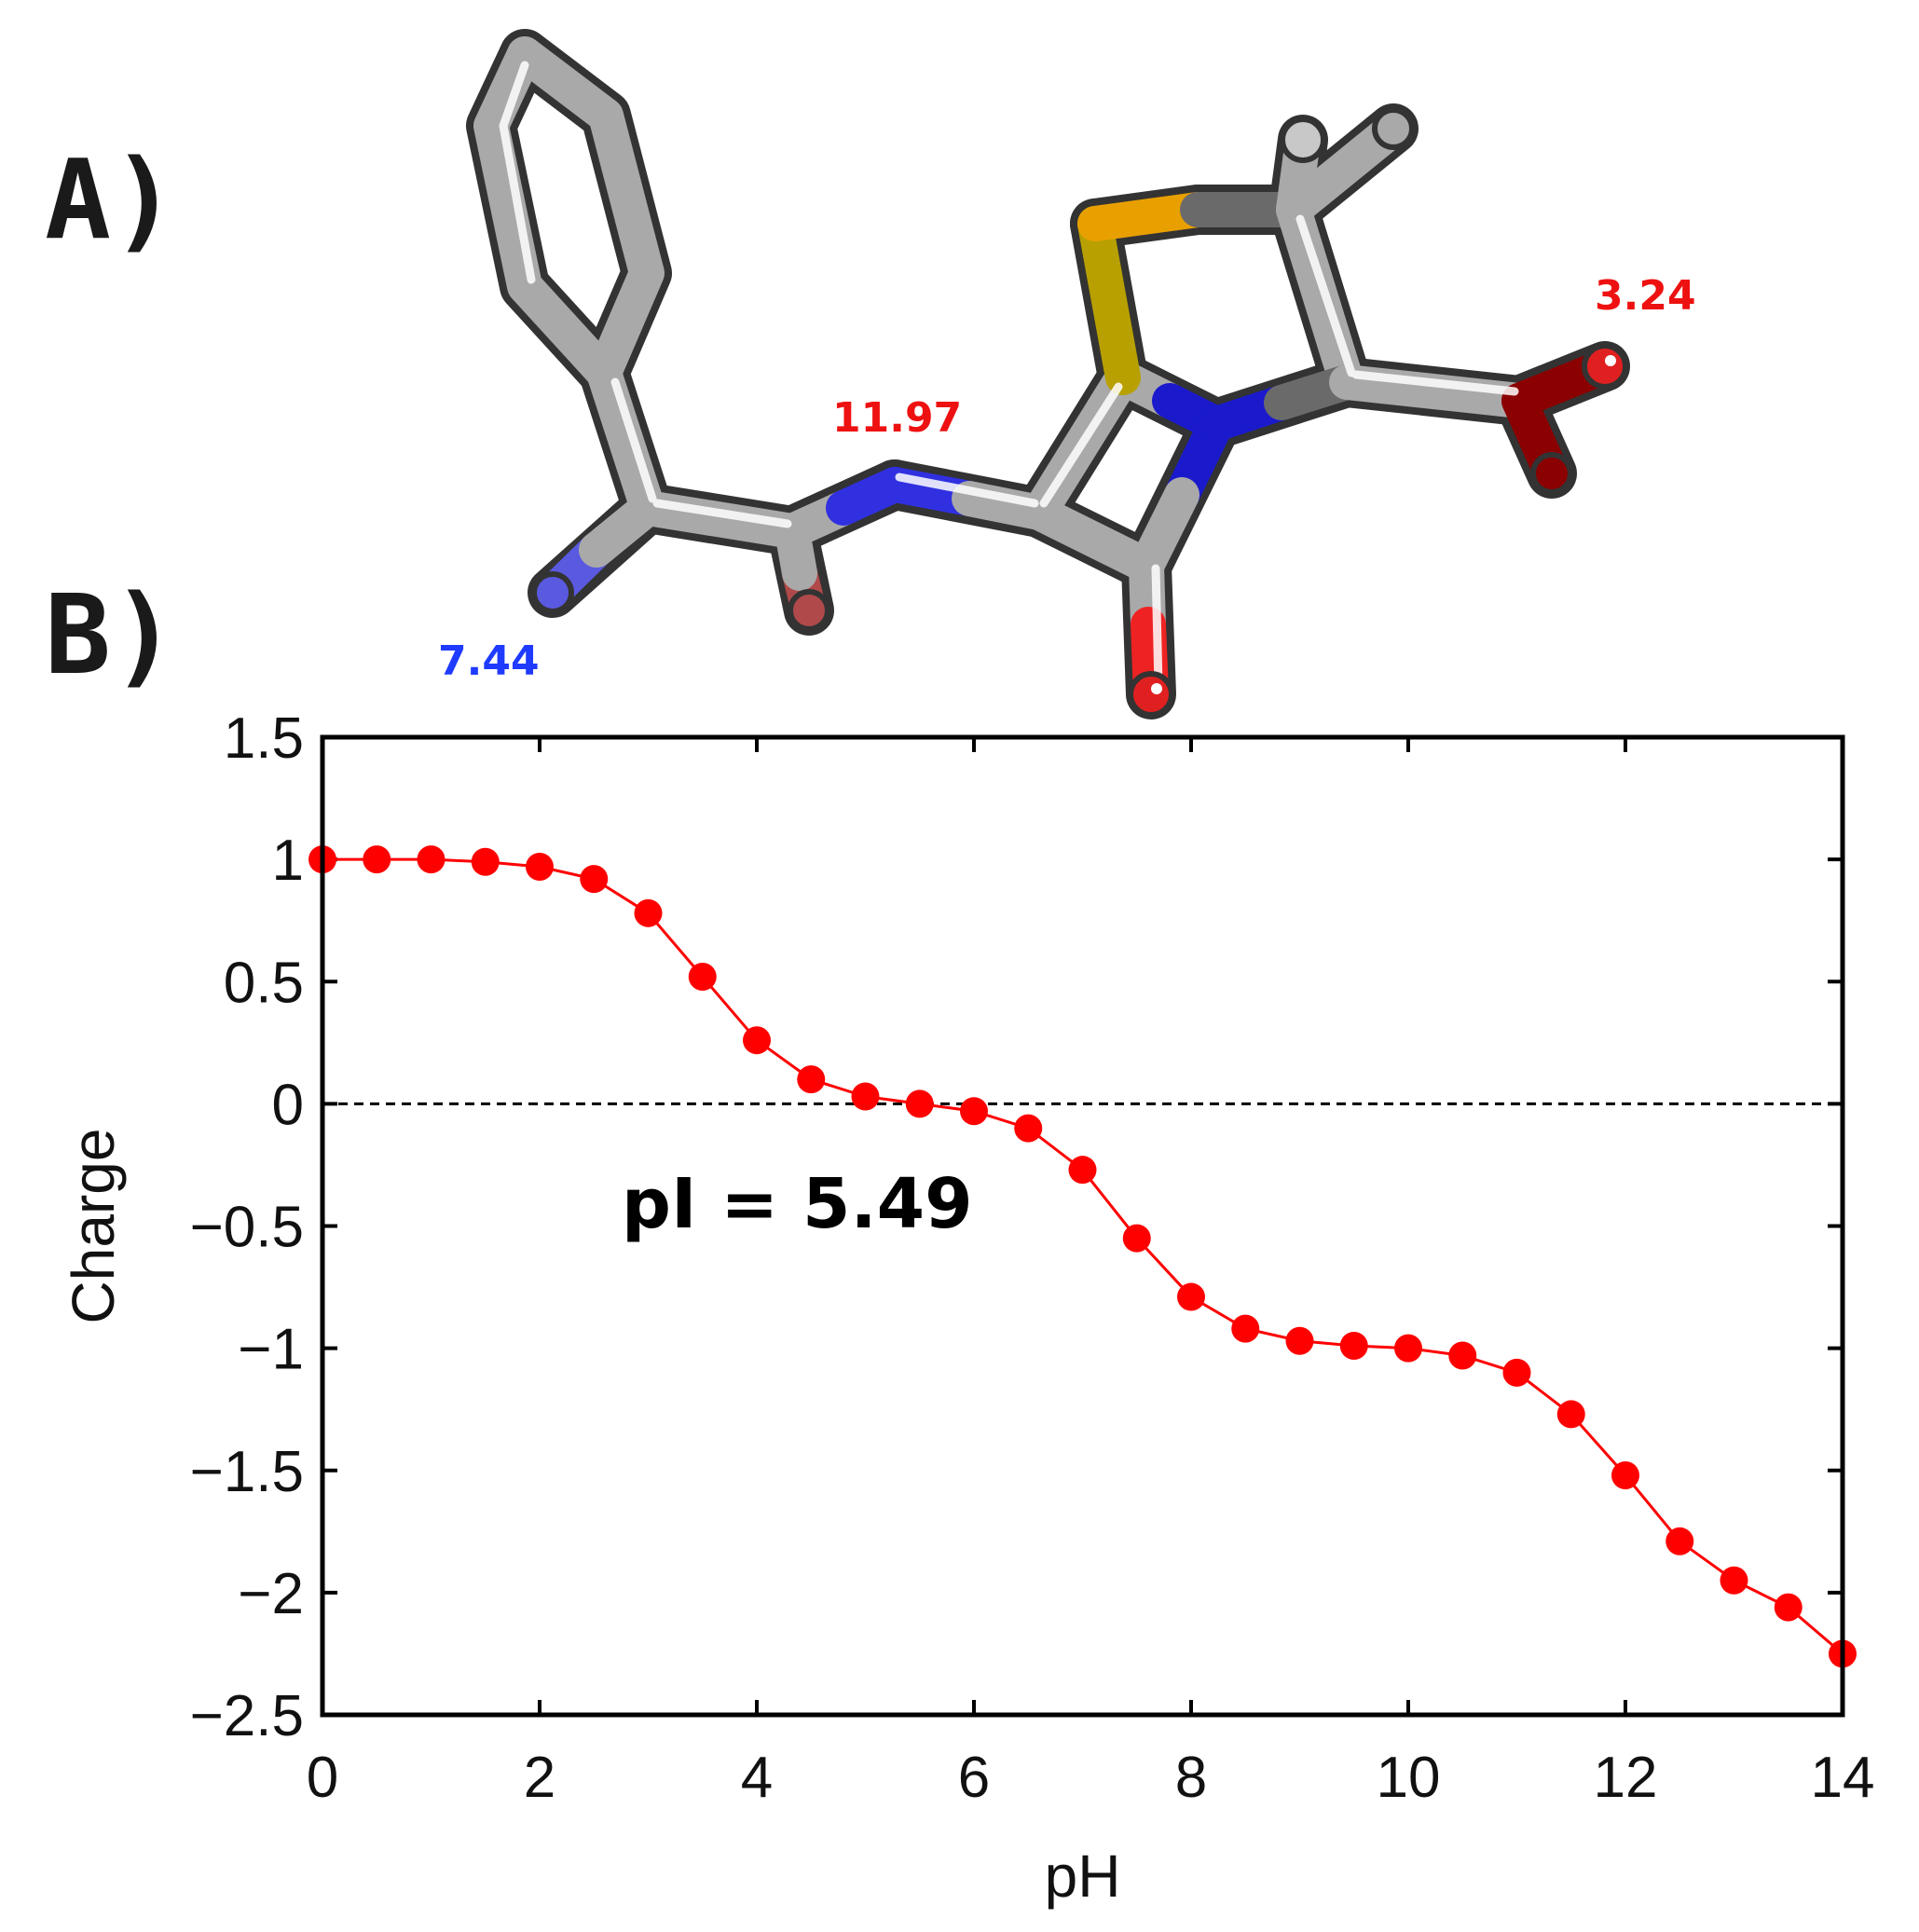 The image size is (1919, 1932). I want to click on y-tick-label: −1, so click(271, 1350).